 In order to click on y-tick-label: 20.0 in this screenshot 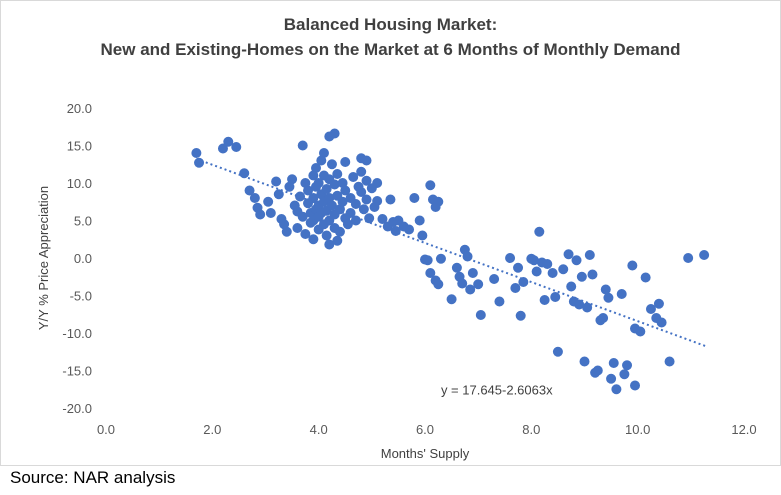, I will do `click(79, 108)`.